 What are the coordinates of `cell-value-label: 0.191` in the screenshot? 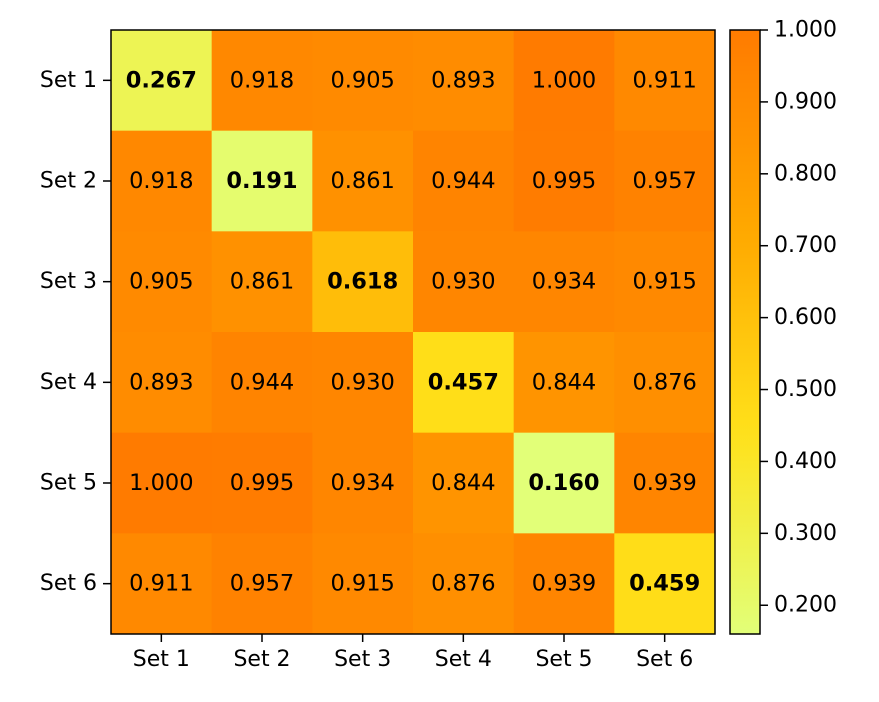 It's located at (261, 181).